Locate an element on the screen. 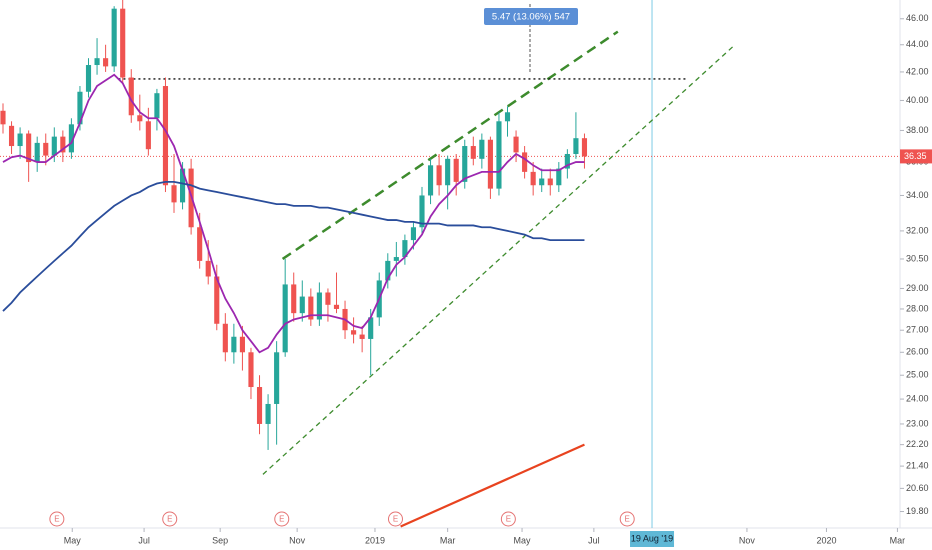  y-tick-label: 34.00 is located at coordinates (917, 195).